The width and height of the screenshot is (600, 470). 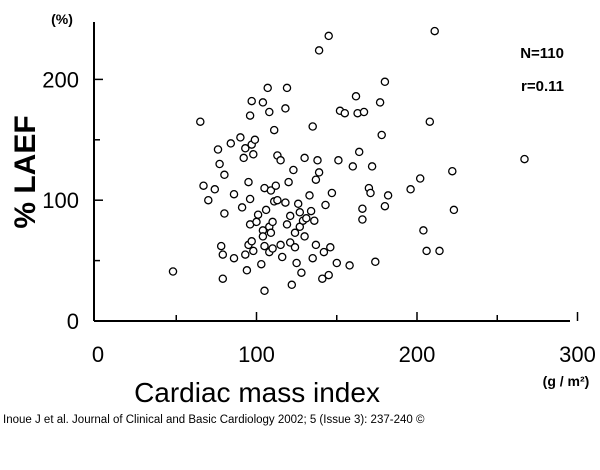 I want to click on x-tick-label: 300, so click(x=577, y=354).